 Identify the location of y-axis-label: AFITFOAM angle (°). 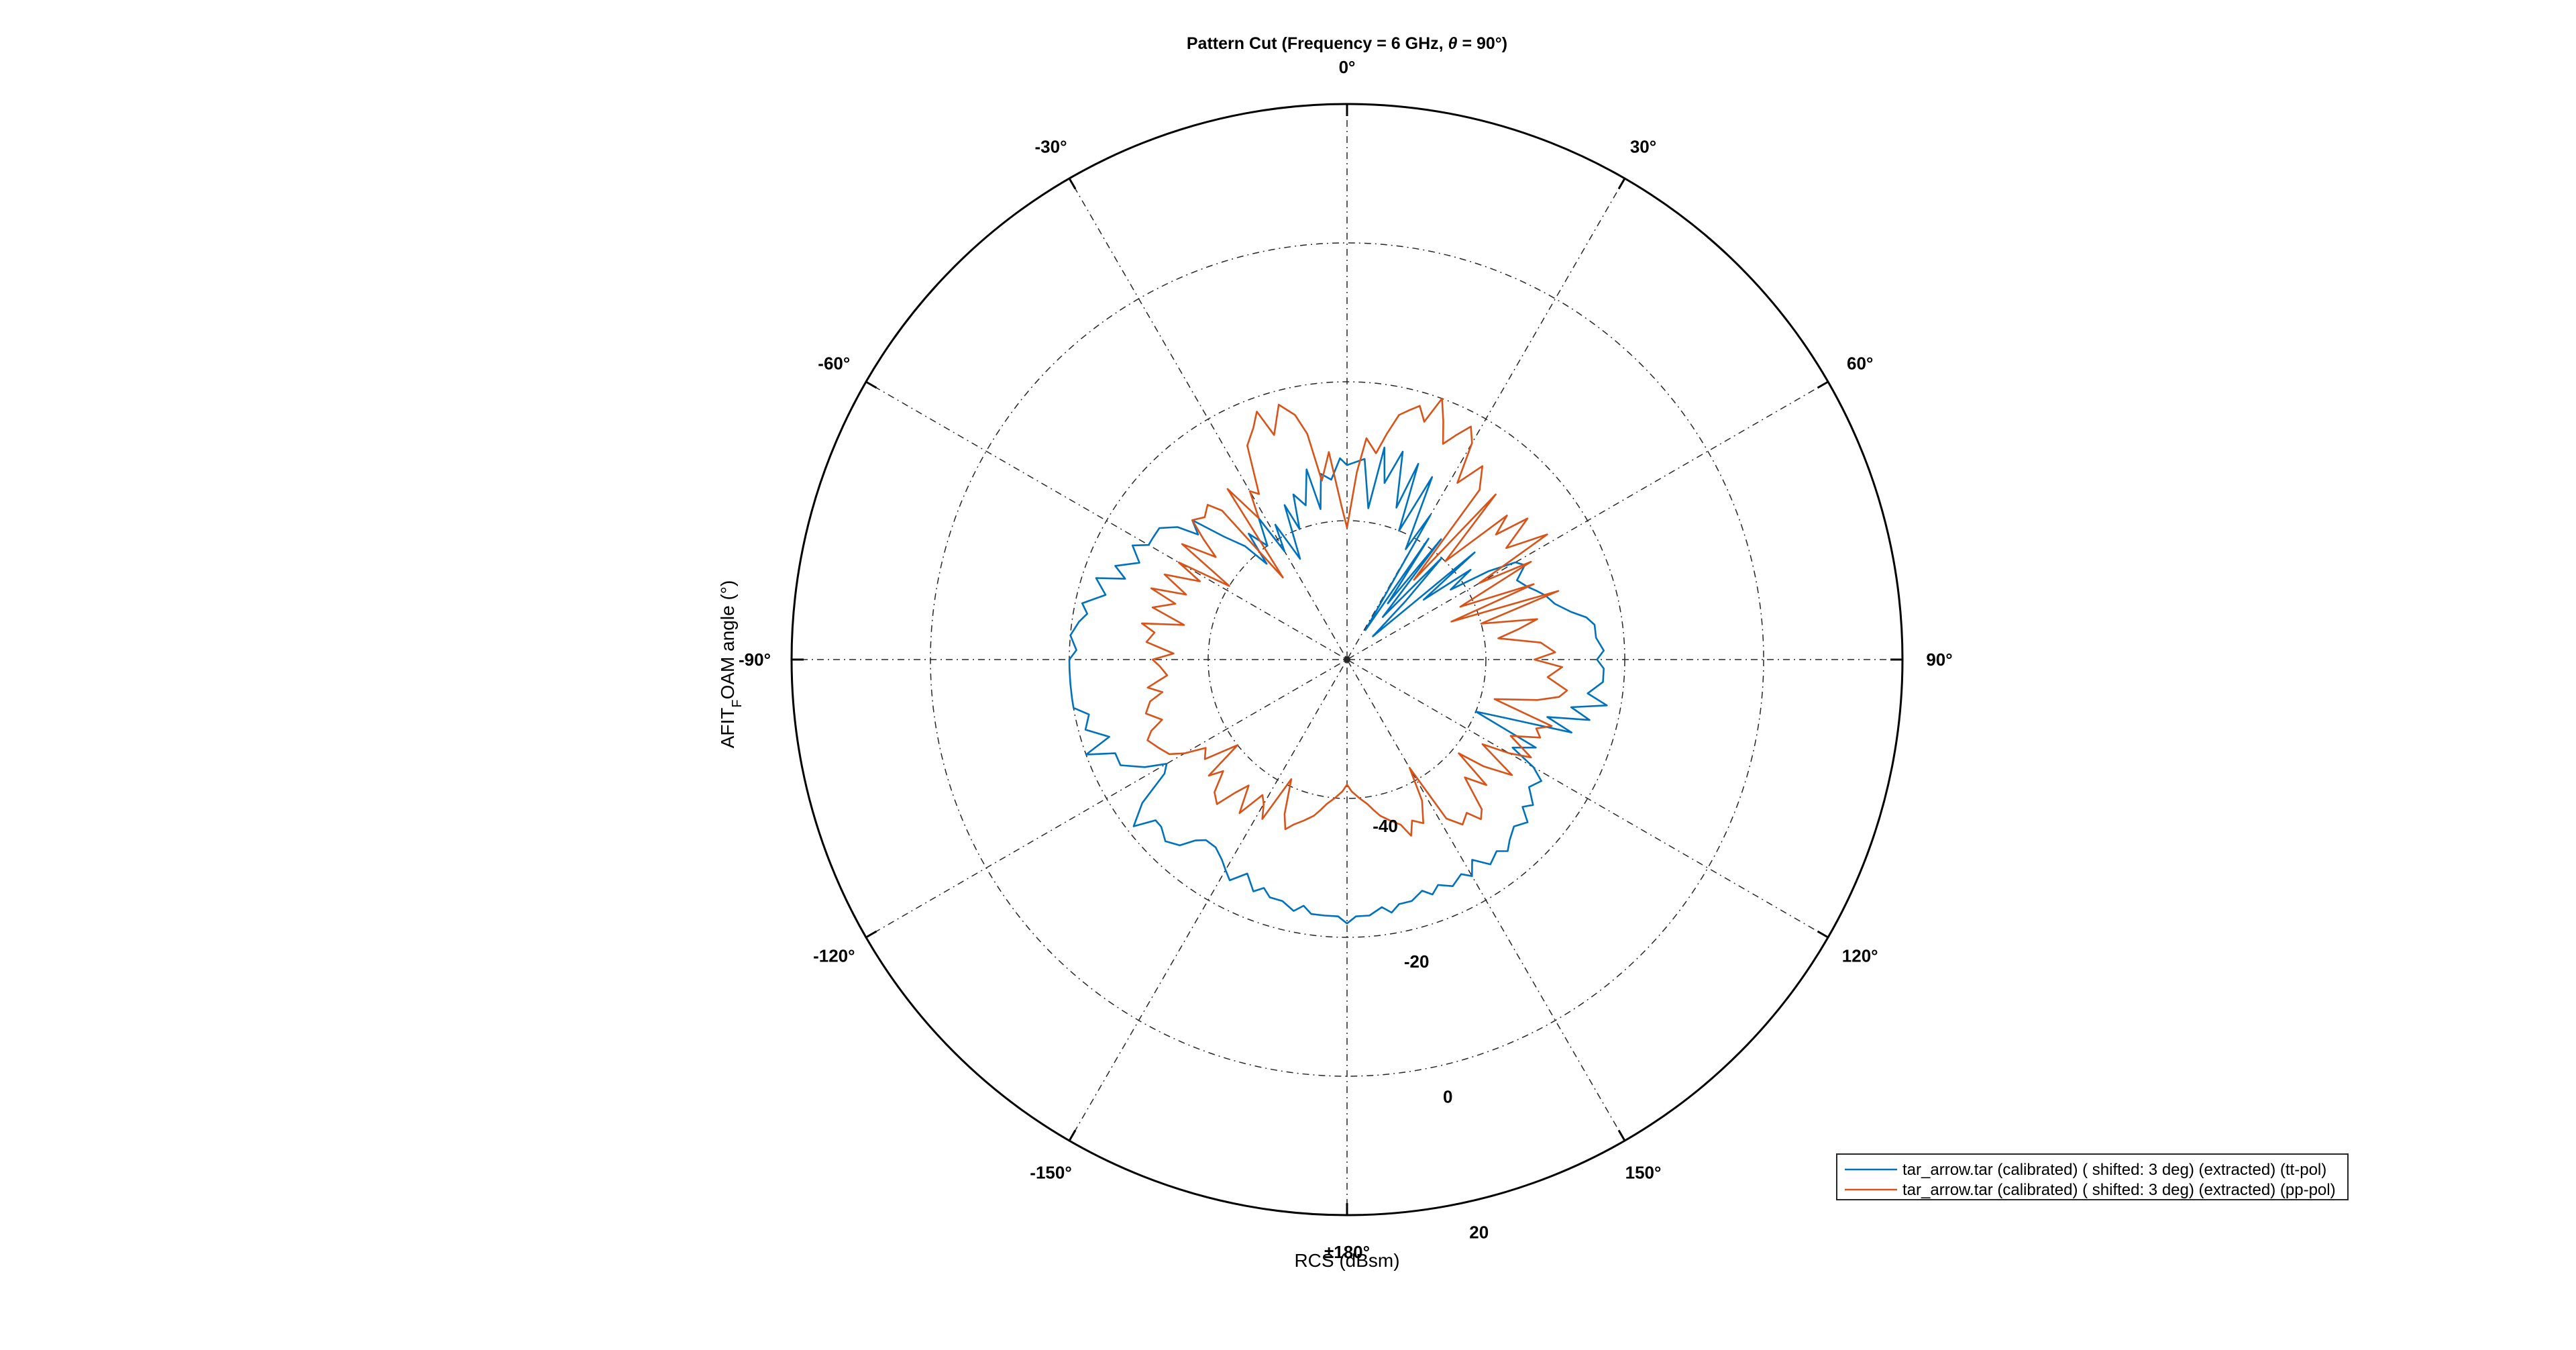
(731, 664).